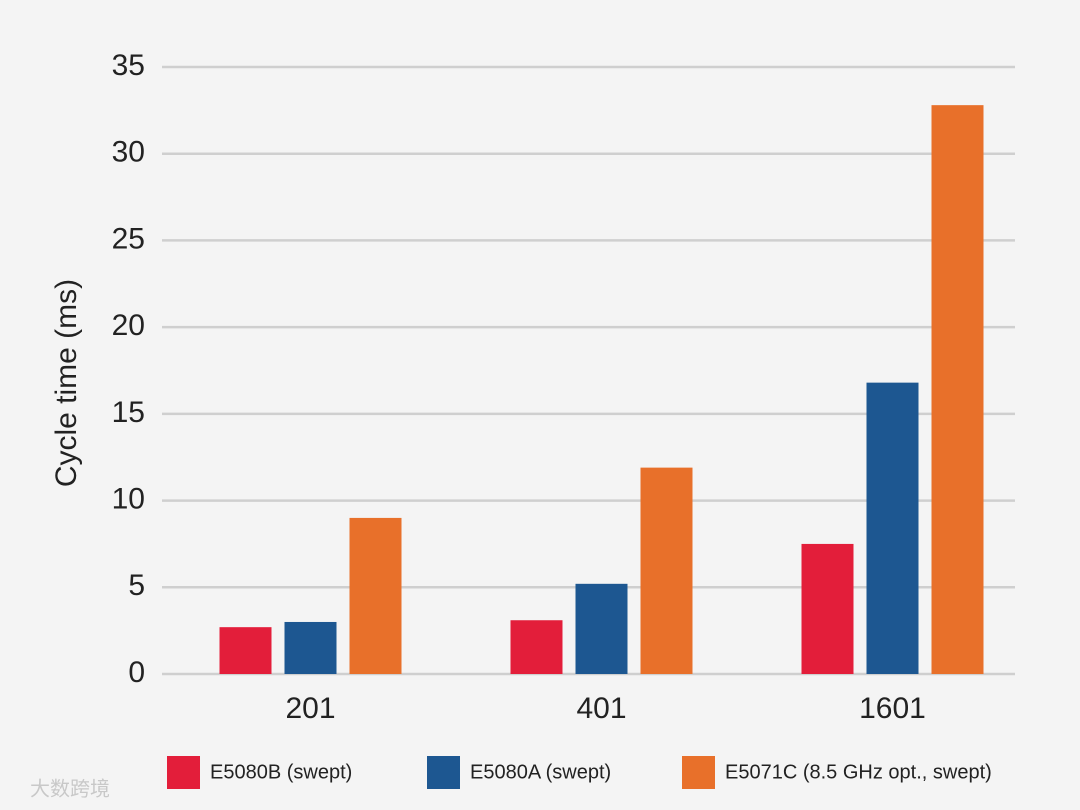 Image resolution: width=1080 pixels, height=810 pixels. Describe the element at coordinates (128, 325) in the screenshot. I see `y-tick-label: 20` at that location.